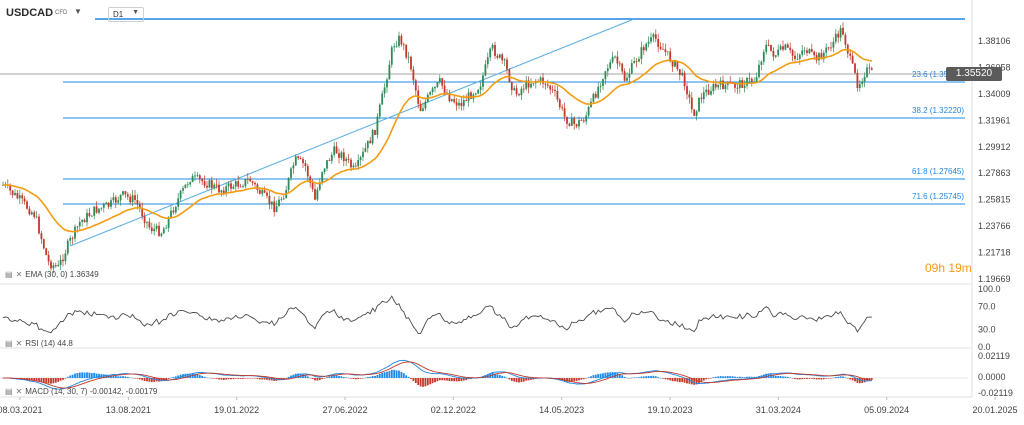 The image size is (1024, 425). I want to click on macd-name: MACD (14, 30, 7), so click(56, 391).